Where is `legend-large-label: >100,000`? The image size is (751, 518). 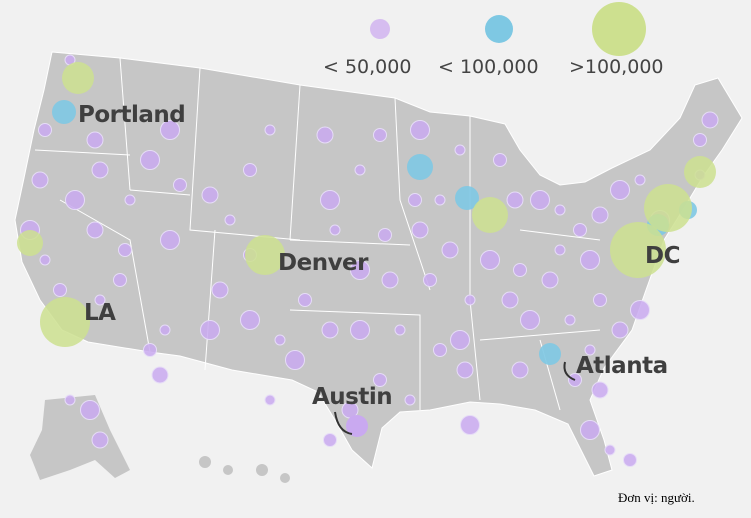 legend-large-label: >100,000 is located at coordinates (616, 67).